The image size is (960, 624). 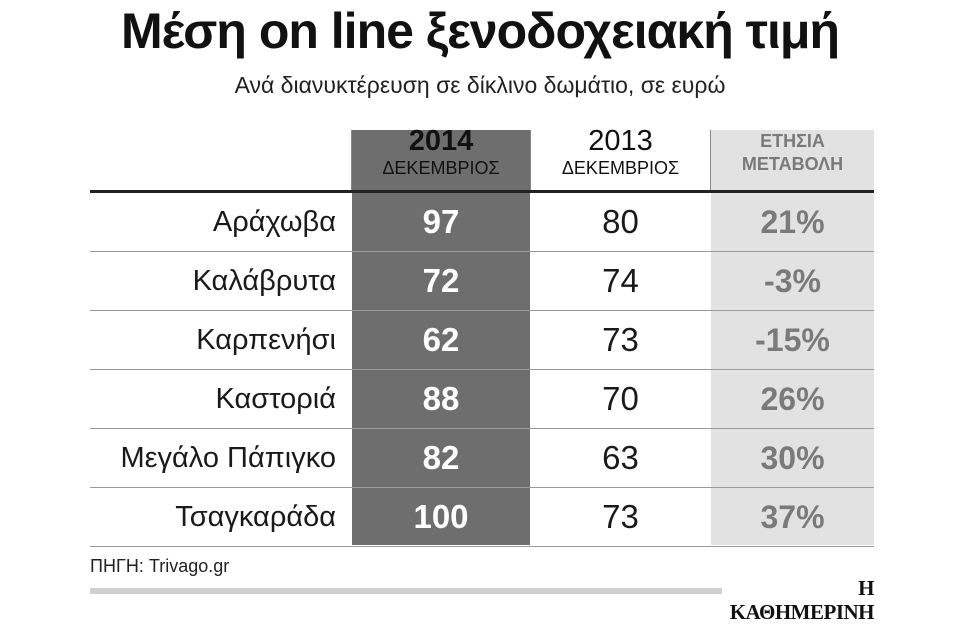 What do you see at coordinates (406, 591) in the screenshot?
I see `footer-rule` at bounding box center [406, 591].